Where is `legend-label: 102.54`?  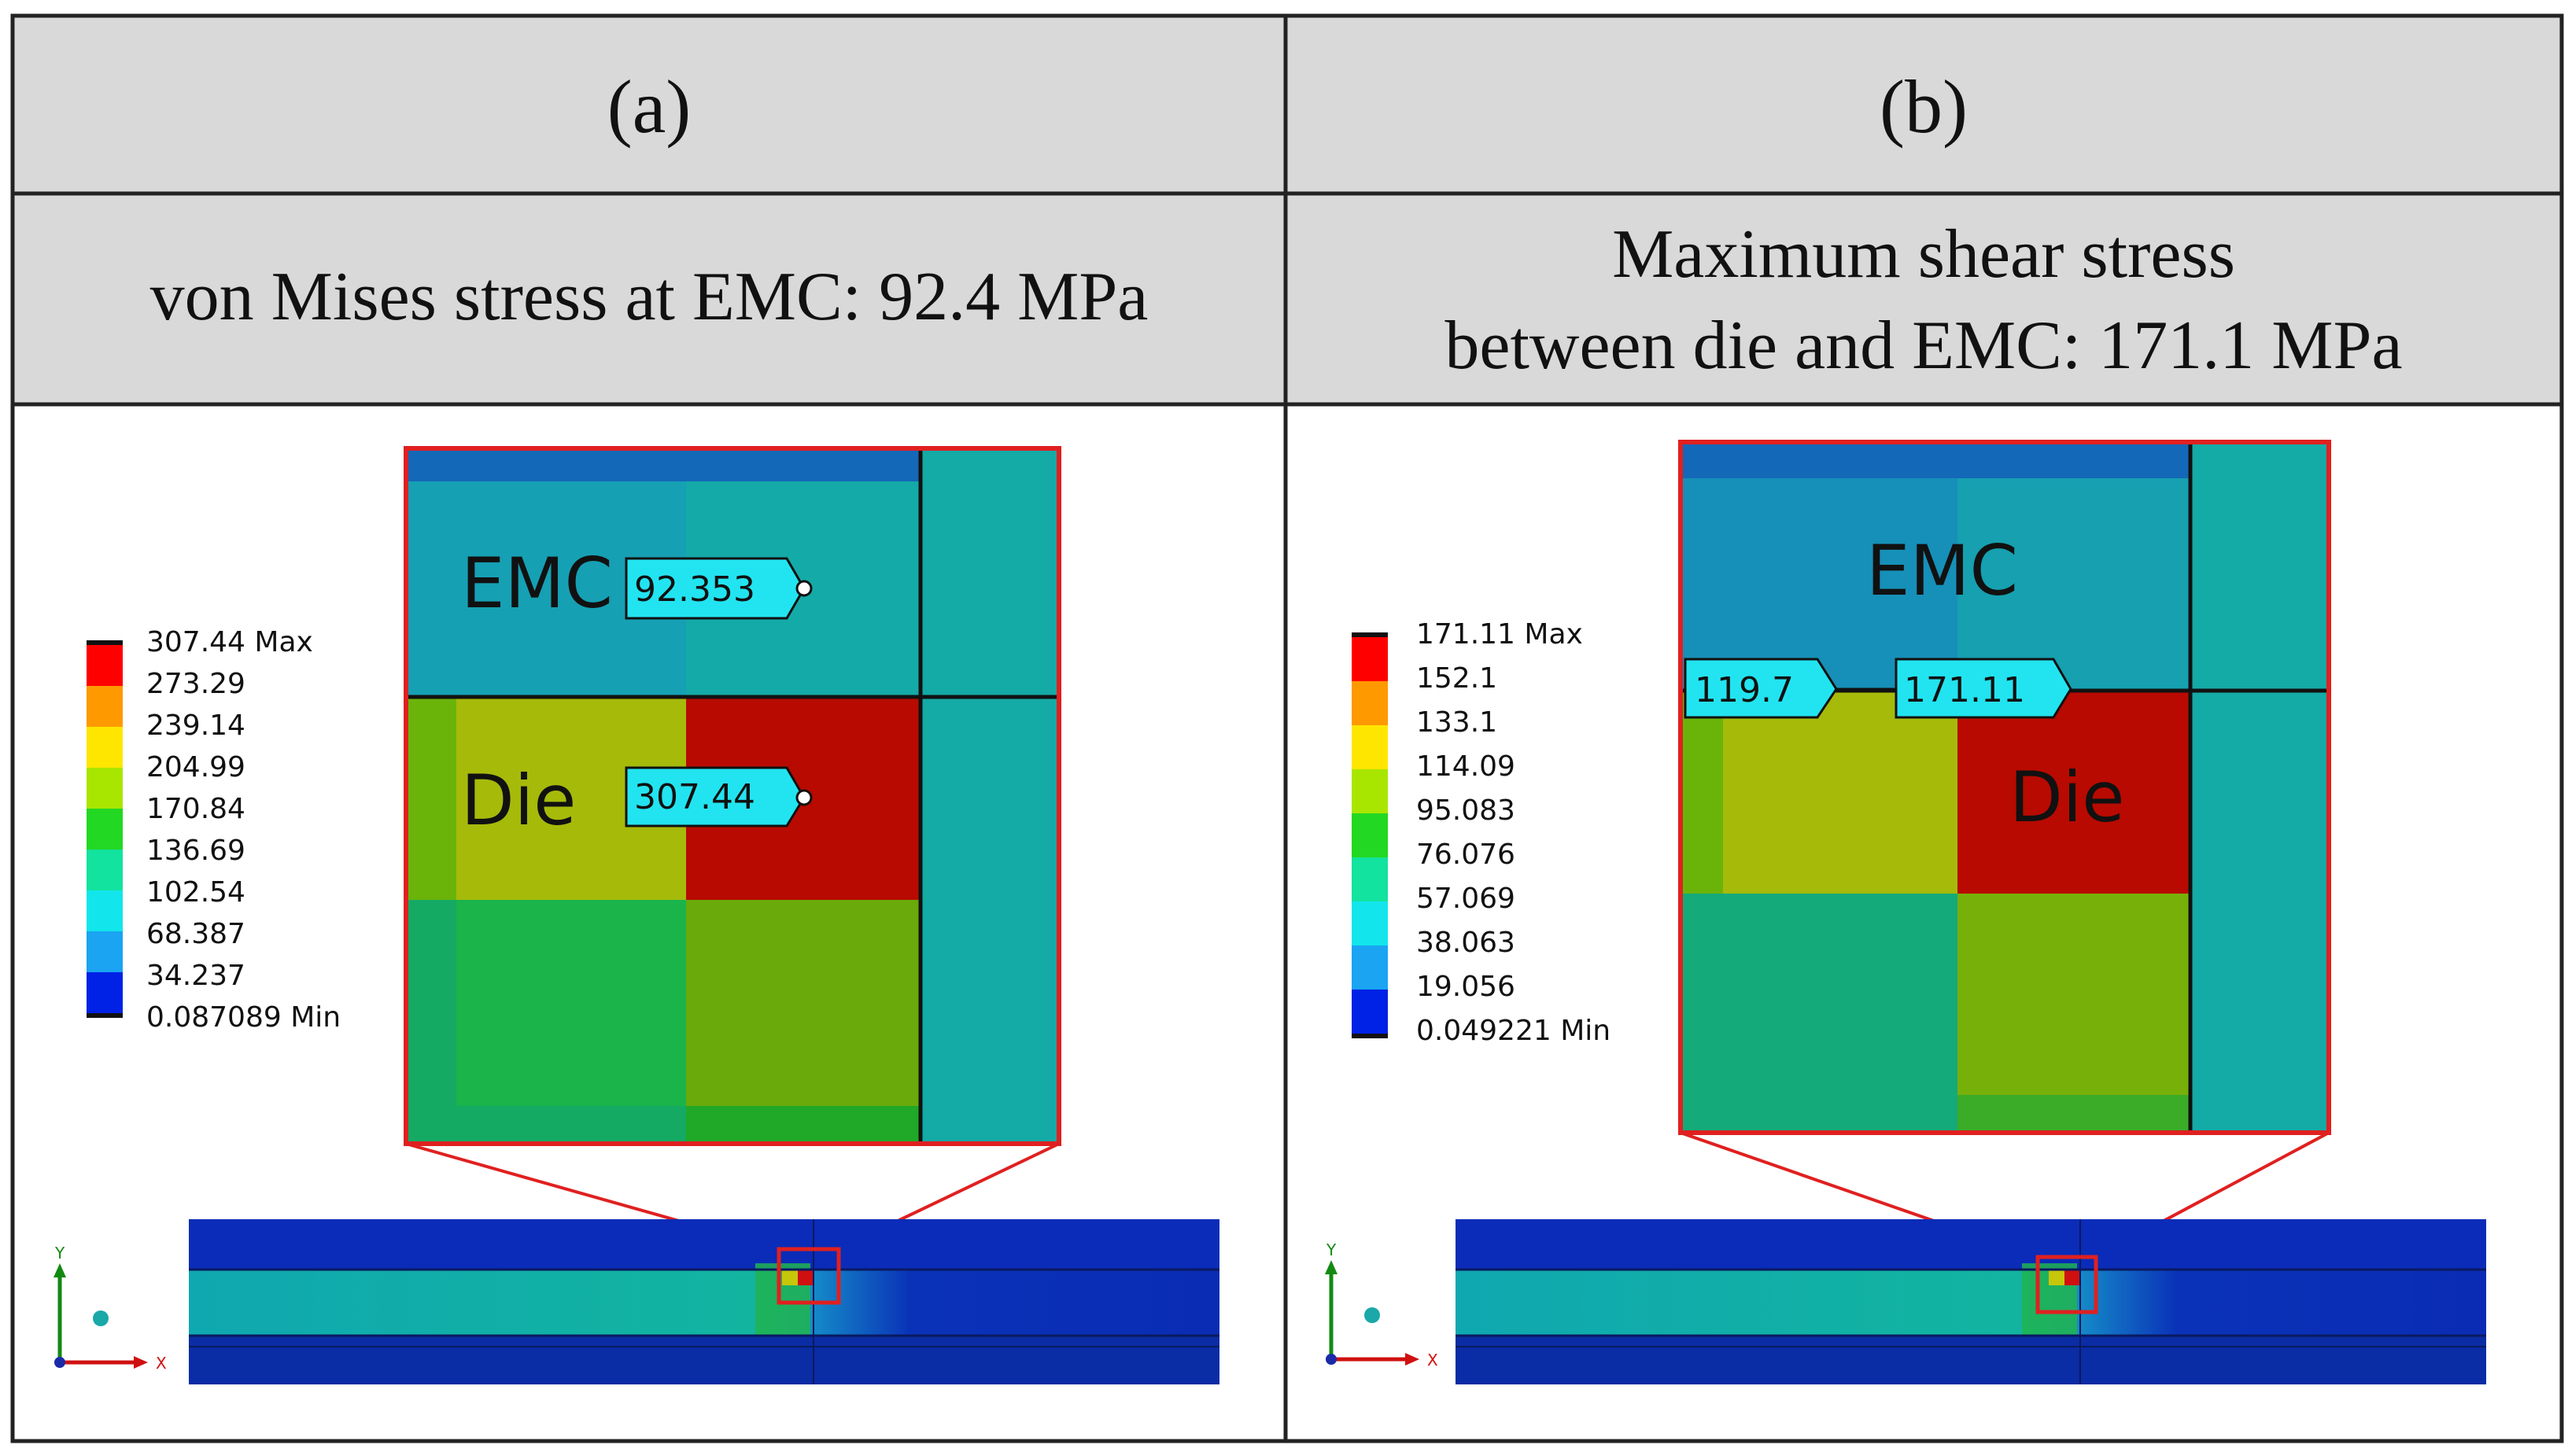
legend-label: 102.54 is located at coordinates (195, 892).